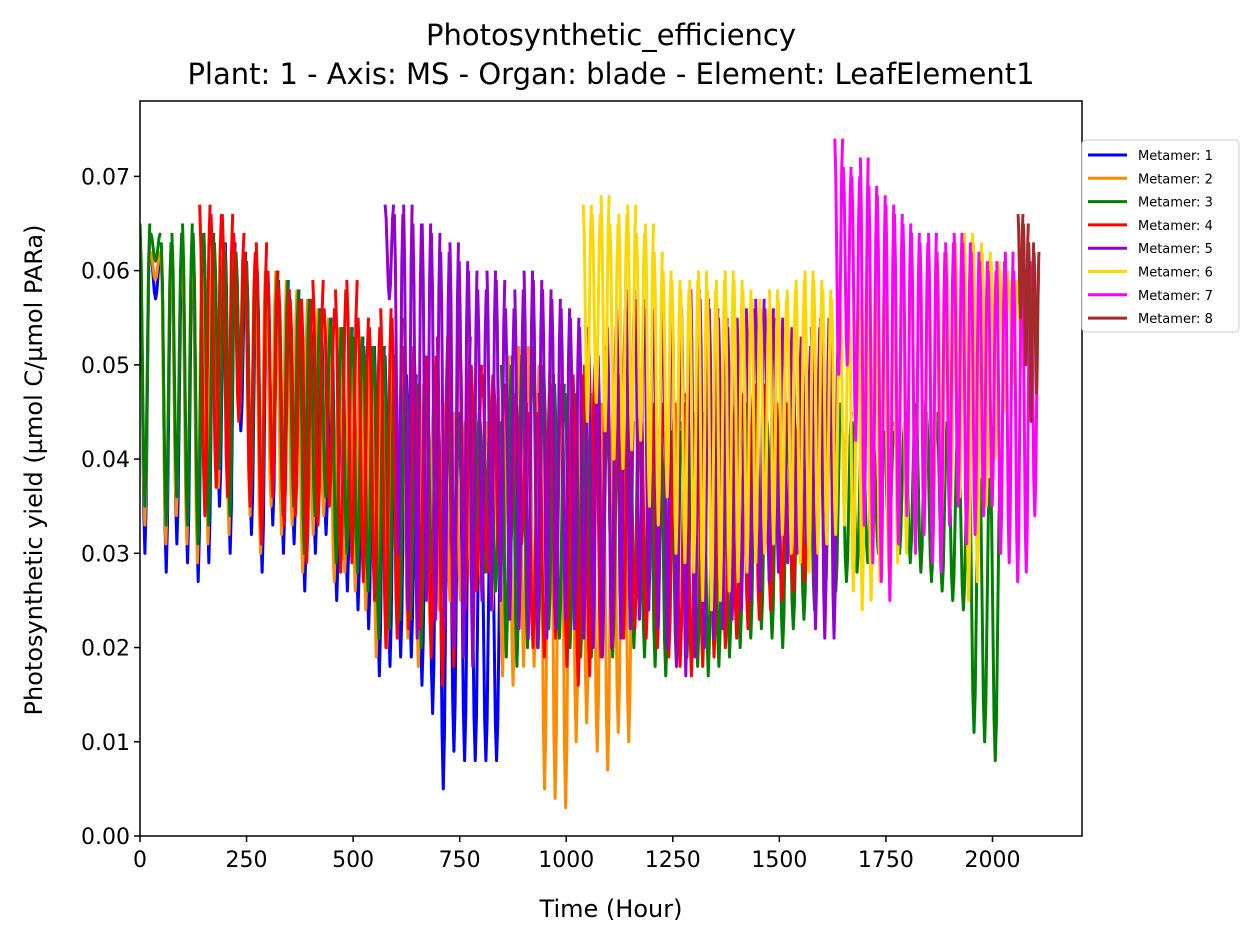 The height and width of the screenshot is (943, 1259). Describe the element at coordinates (566, 860) in the screenshot. I see `x-tick-label: 1000` at that location.